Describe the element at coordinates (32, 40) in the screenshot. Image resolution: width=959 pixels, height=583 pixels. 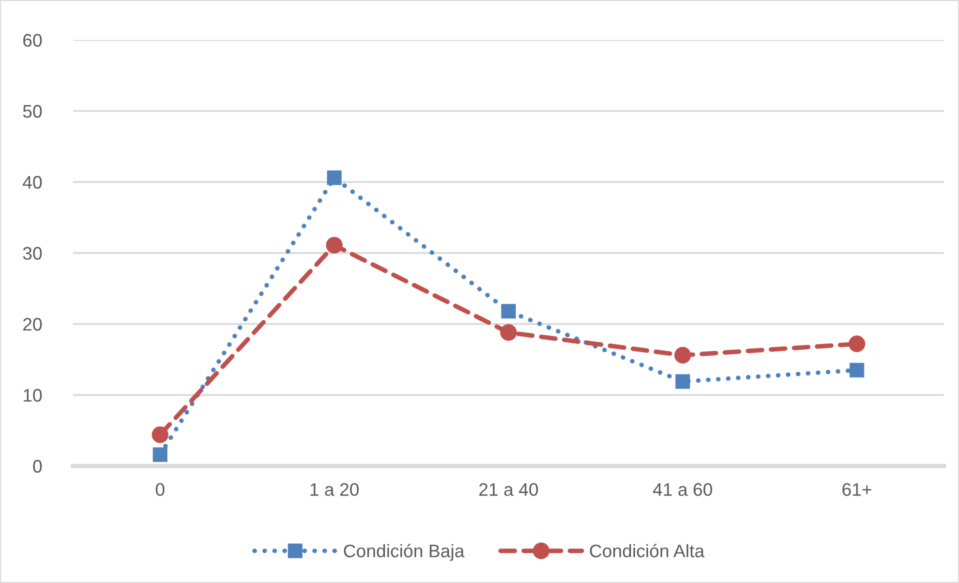
I see `y-tick-label: 60` at that location.